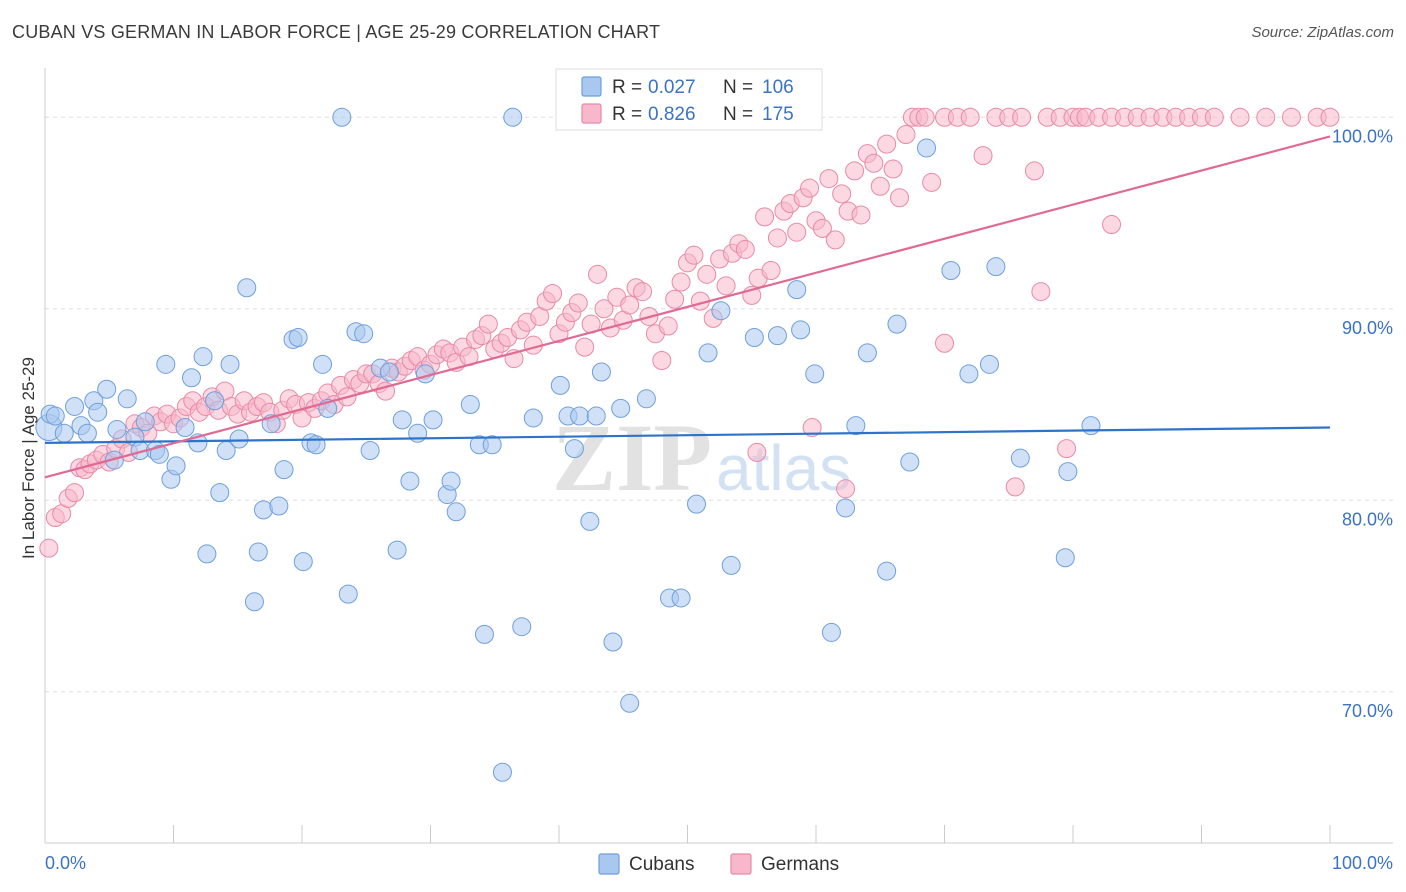  I want to click on y-tick-label-70: 70.0%, so click(1367, 711).